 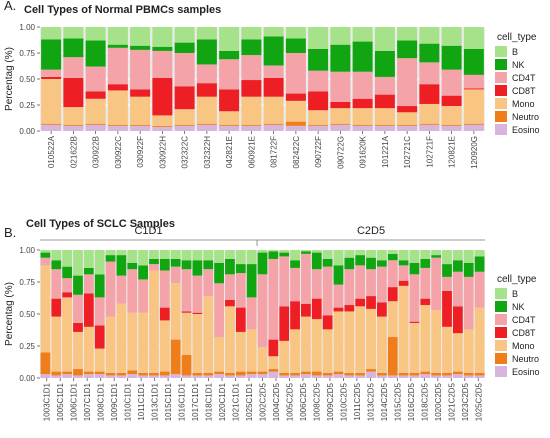 I want to click on x-tick-label: 1015C1D1, so click(x=168, y=401).